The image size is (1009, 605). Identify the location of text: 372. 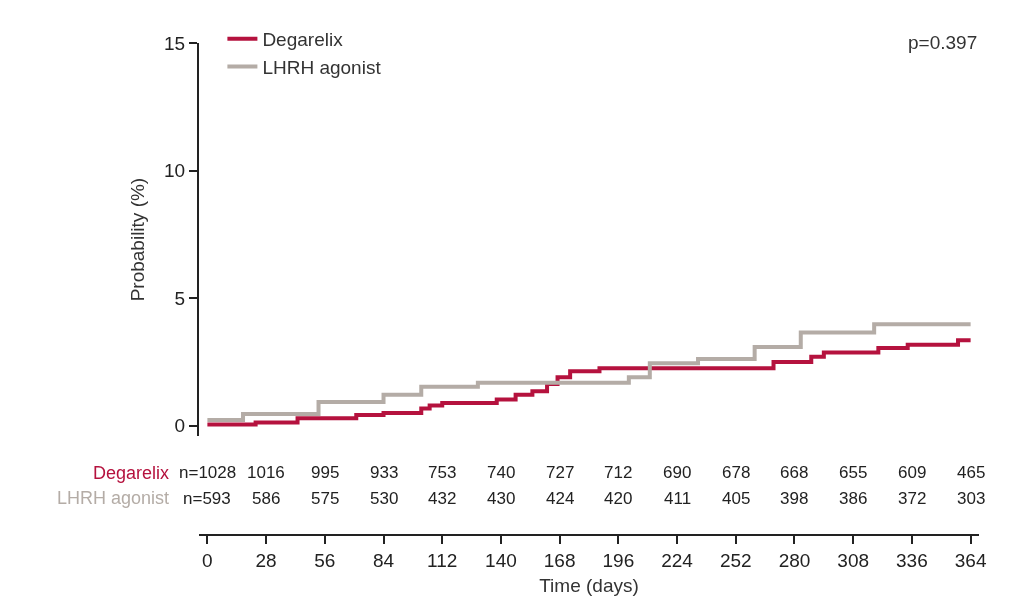
(912, 498).